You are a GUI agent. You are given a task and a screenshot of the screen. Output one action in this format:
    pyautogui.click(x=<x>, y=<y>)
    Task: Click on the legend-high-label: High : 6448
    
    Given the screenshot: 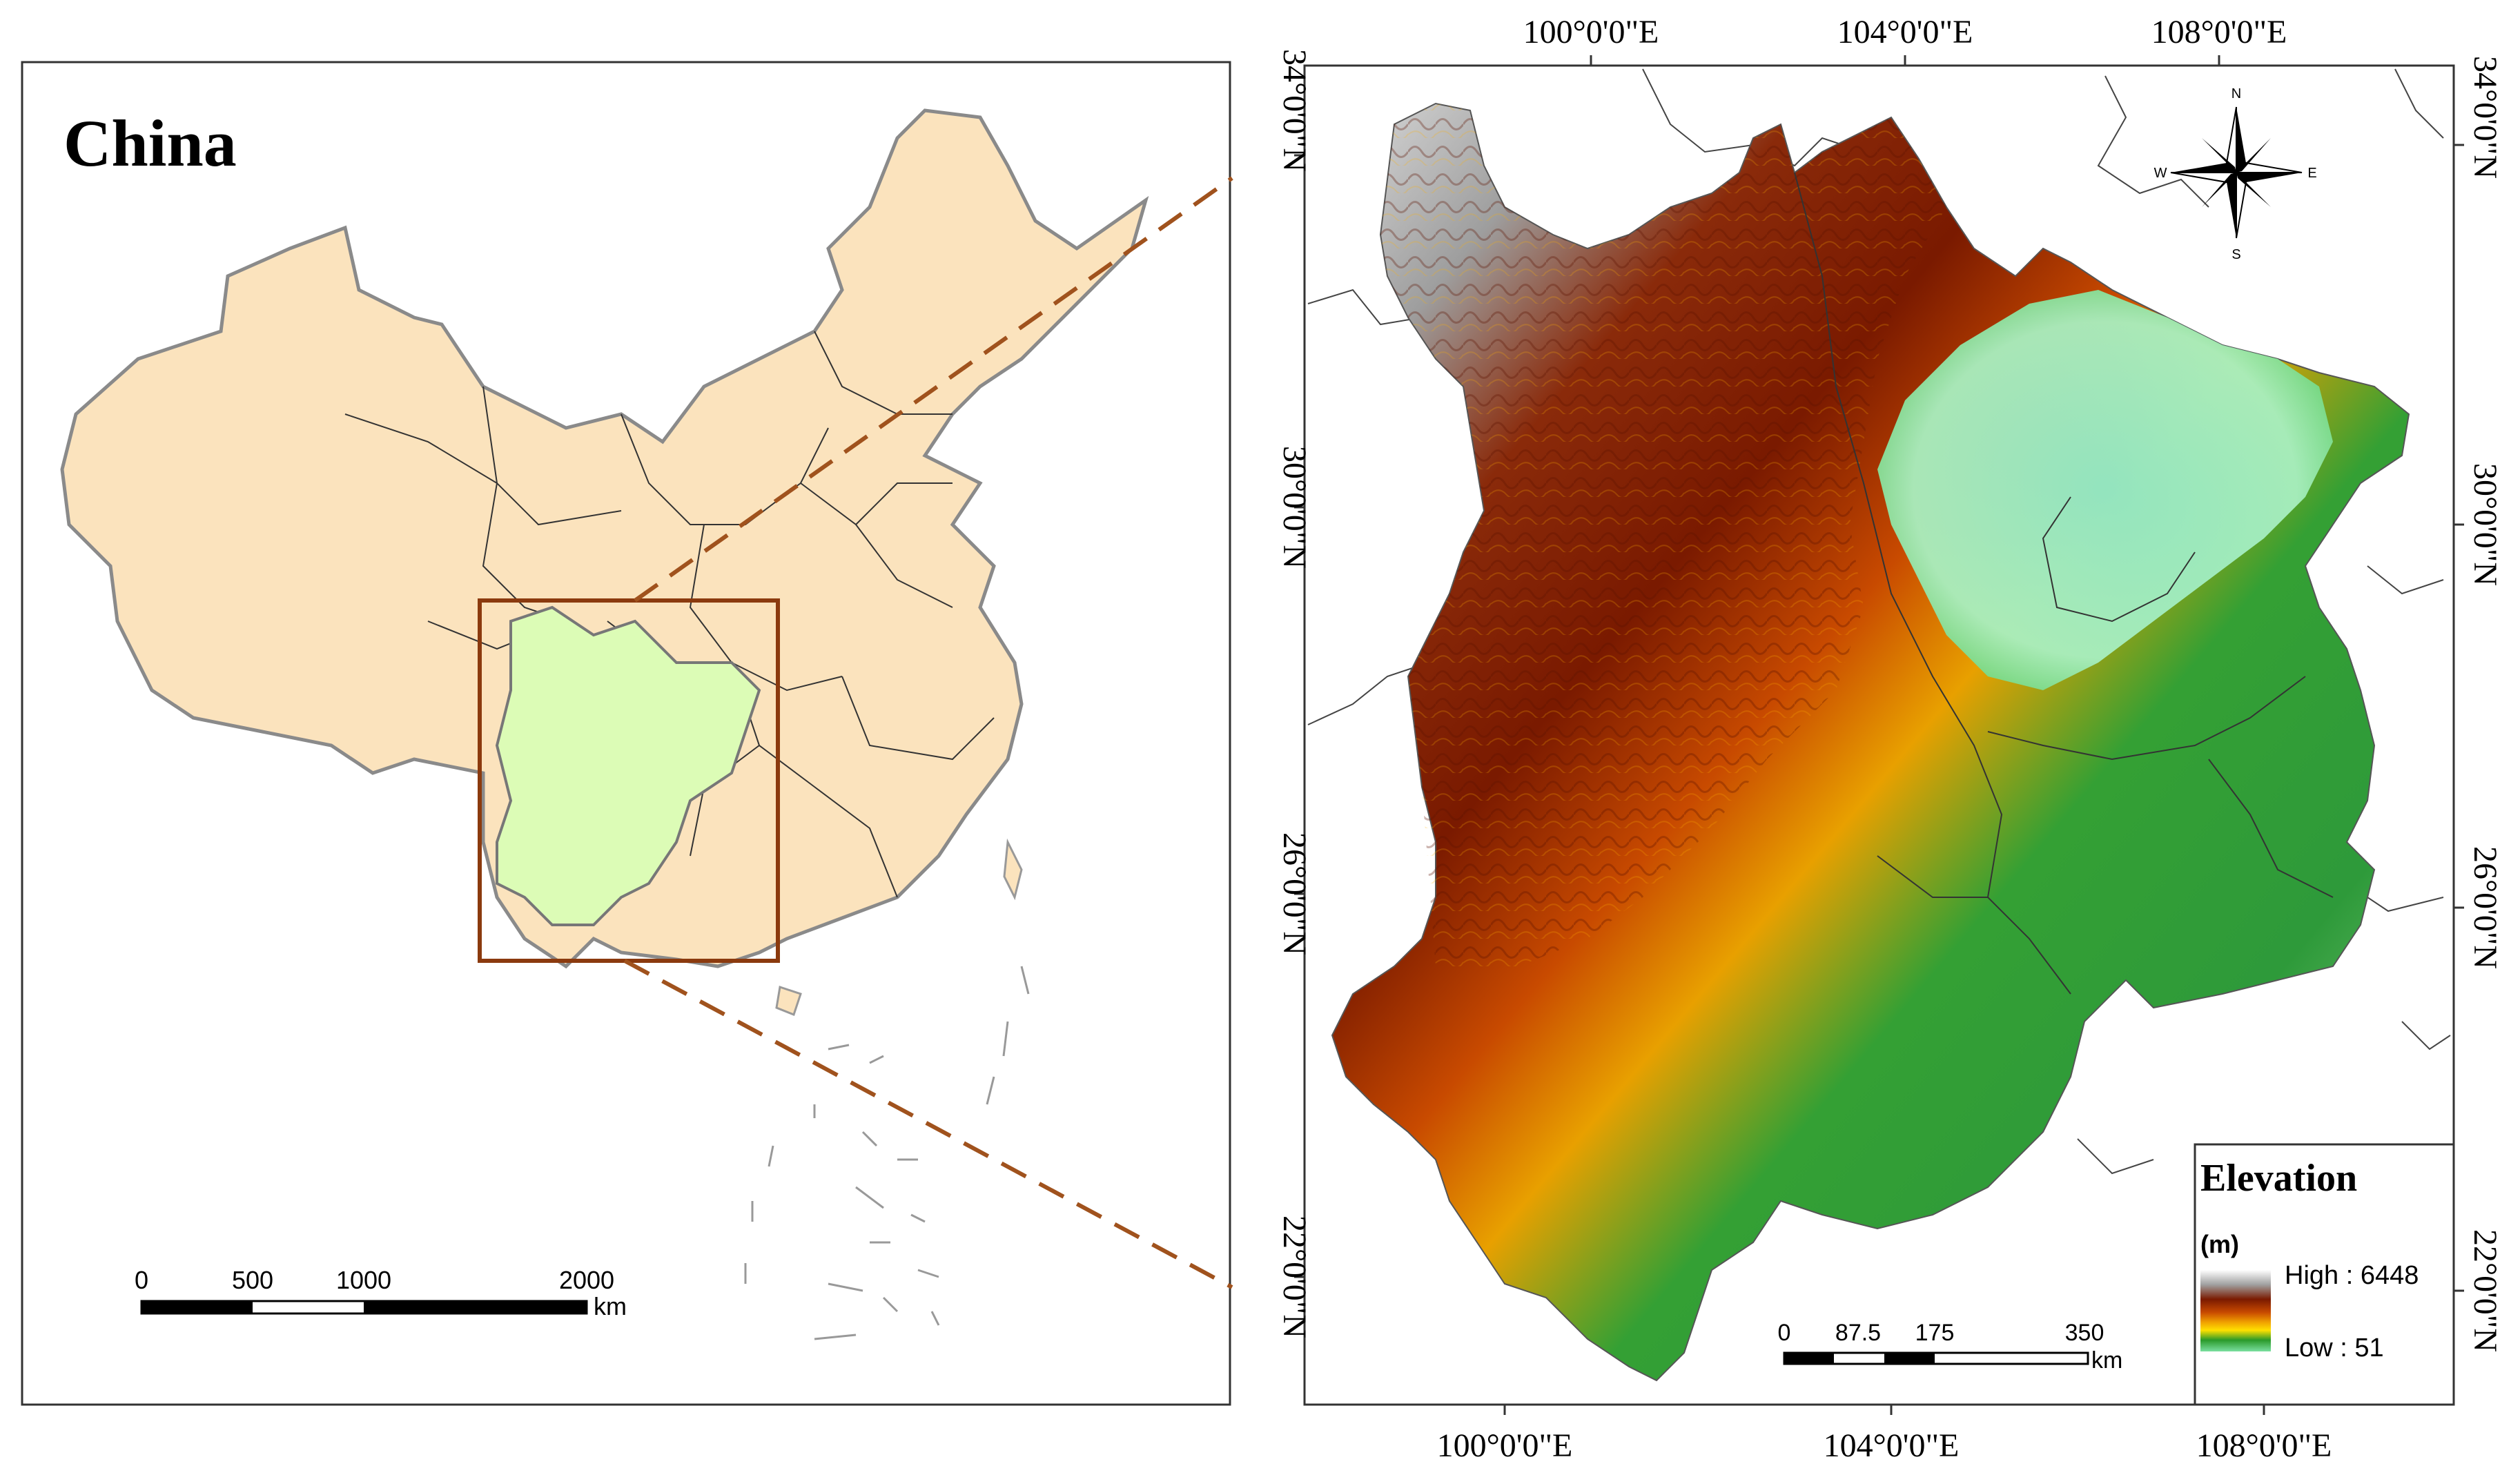 What is the action you would take?
    pyautogui.click(x=2352, y=1275)
    